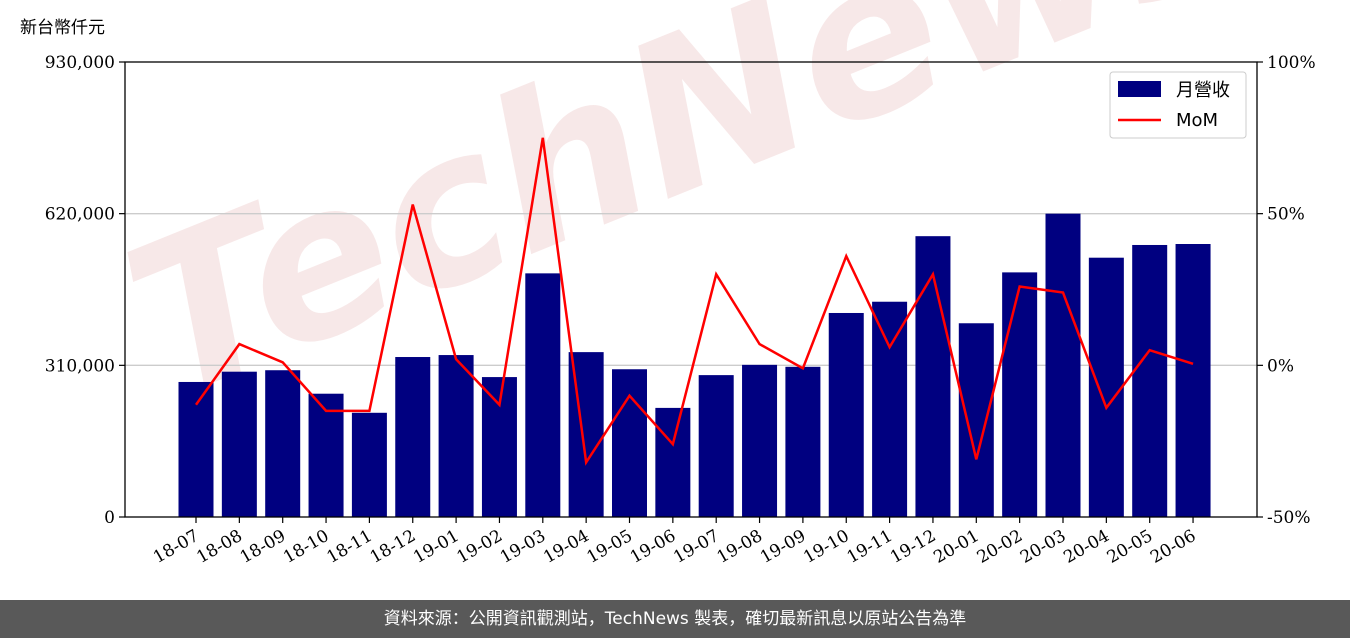 The width and height of the screenshot is (1350, 638). What do you see at coordinates (1086, 547) in the screenshot?
I see `x-tick-label: 20-04` at bounding box center [1086, 547].